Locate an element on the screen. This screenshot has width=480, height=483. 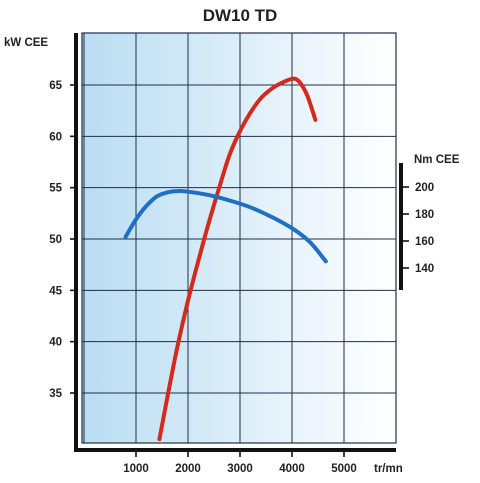
x-tick-label: 4000 is located at coordinates (292, 469).